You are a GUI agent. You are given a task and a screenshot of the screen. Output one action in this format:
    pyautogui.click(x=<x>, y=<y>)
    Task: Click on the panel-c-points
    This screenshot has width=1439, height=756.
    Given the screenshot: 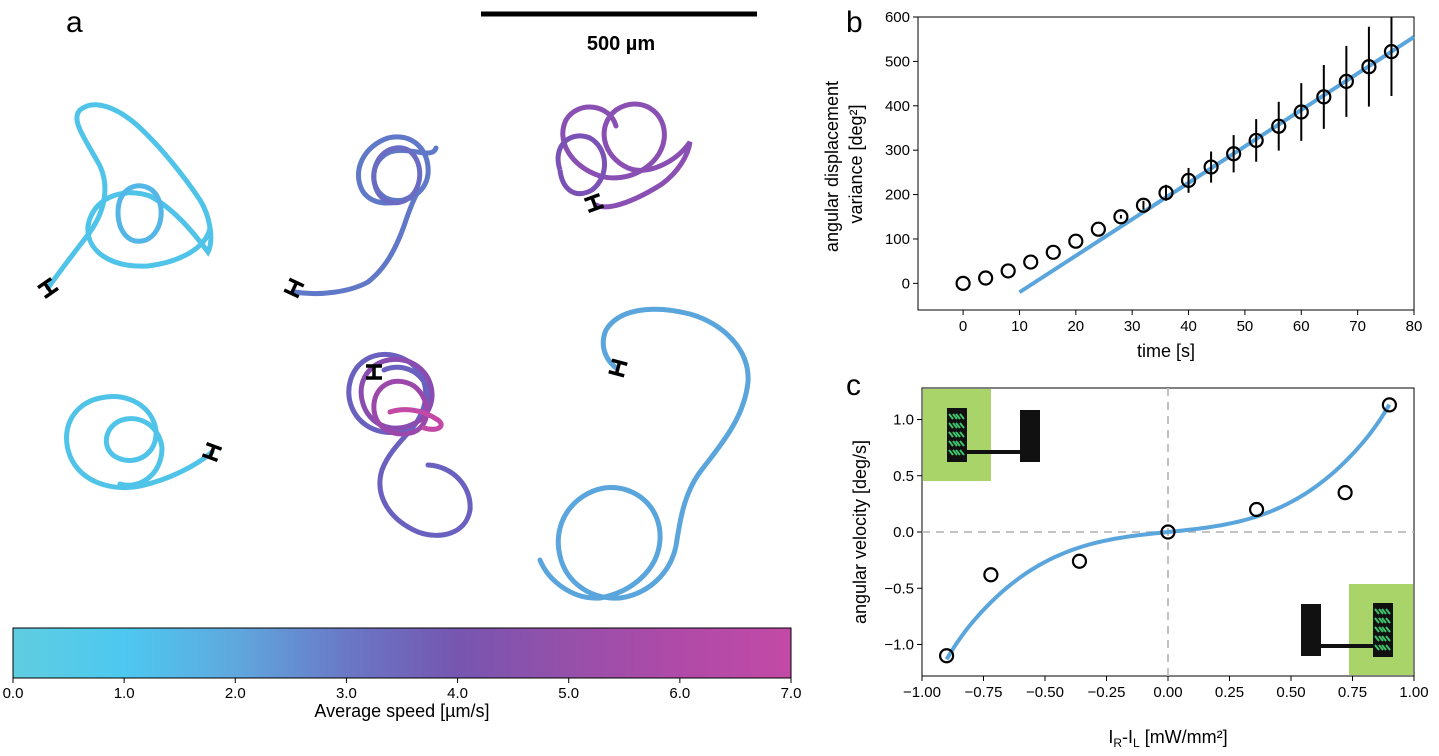 What is the action you would take?
    pyautogui.click(x=1168, y=530)
    